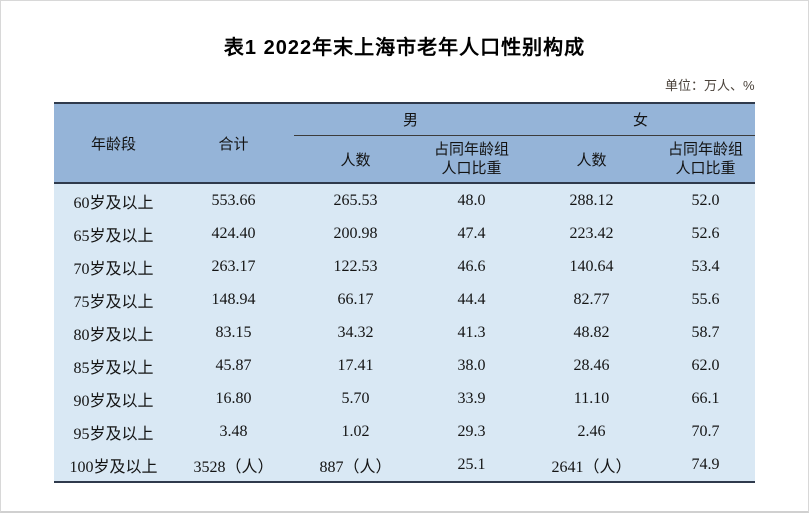 The image size is (809, 513). What do you see at coordinates (471, 299) in the screenshot?
I see `male-share-cell: 44.4` at bounding box center [471, 299].